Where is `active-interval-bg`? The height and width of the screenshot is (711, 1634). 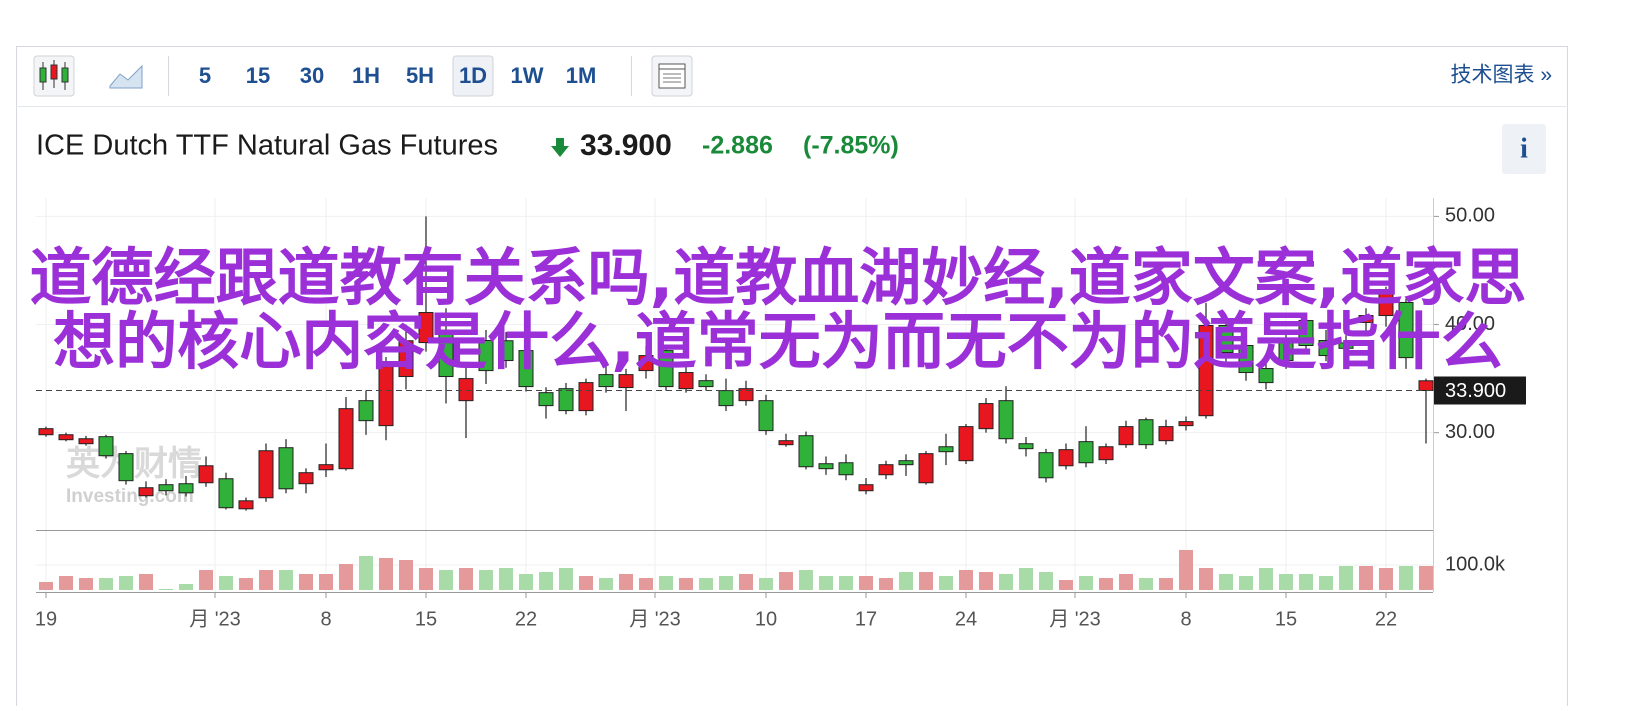 active-interval-bg is located at coordinates (473, 76).